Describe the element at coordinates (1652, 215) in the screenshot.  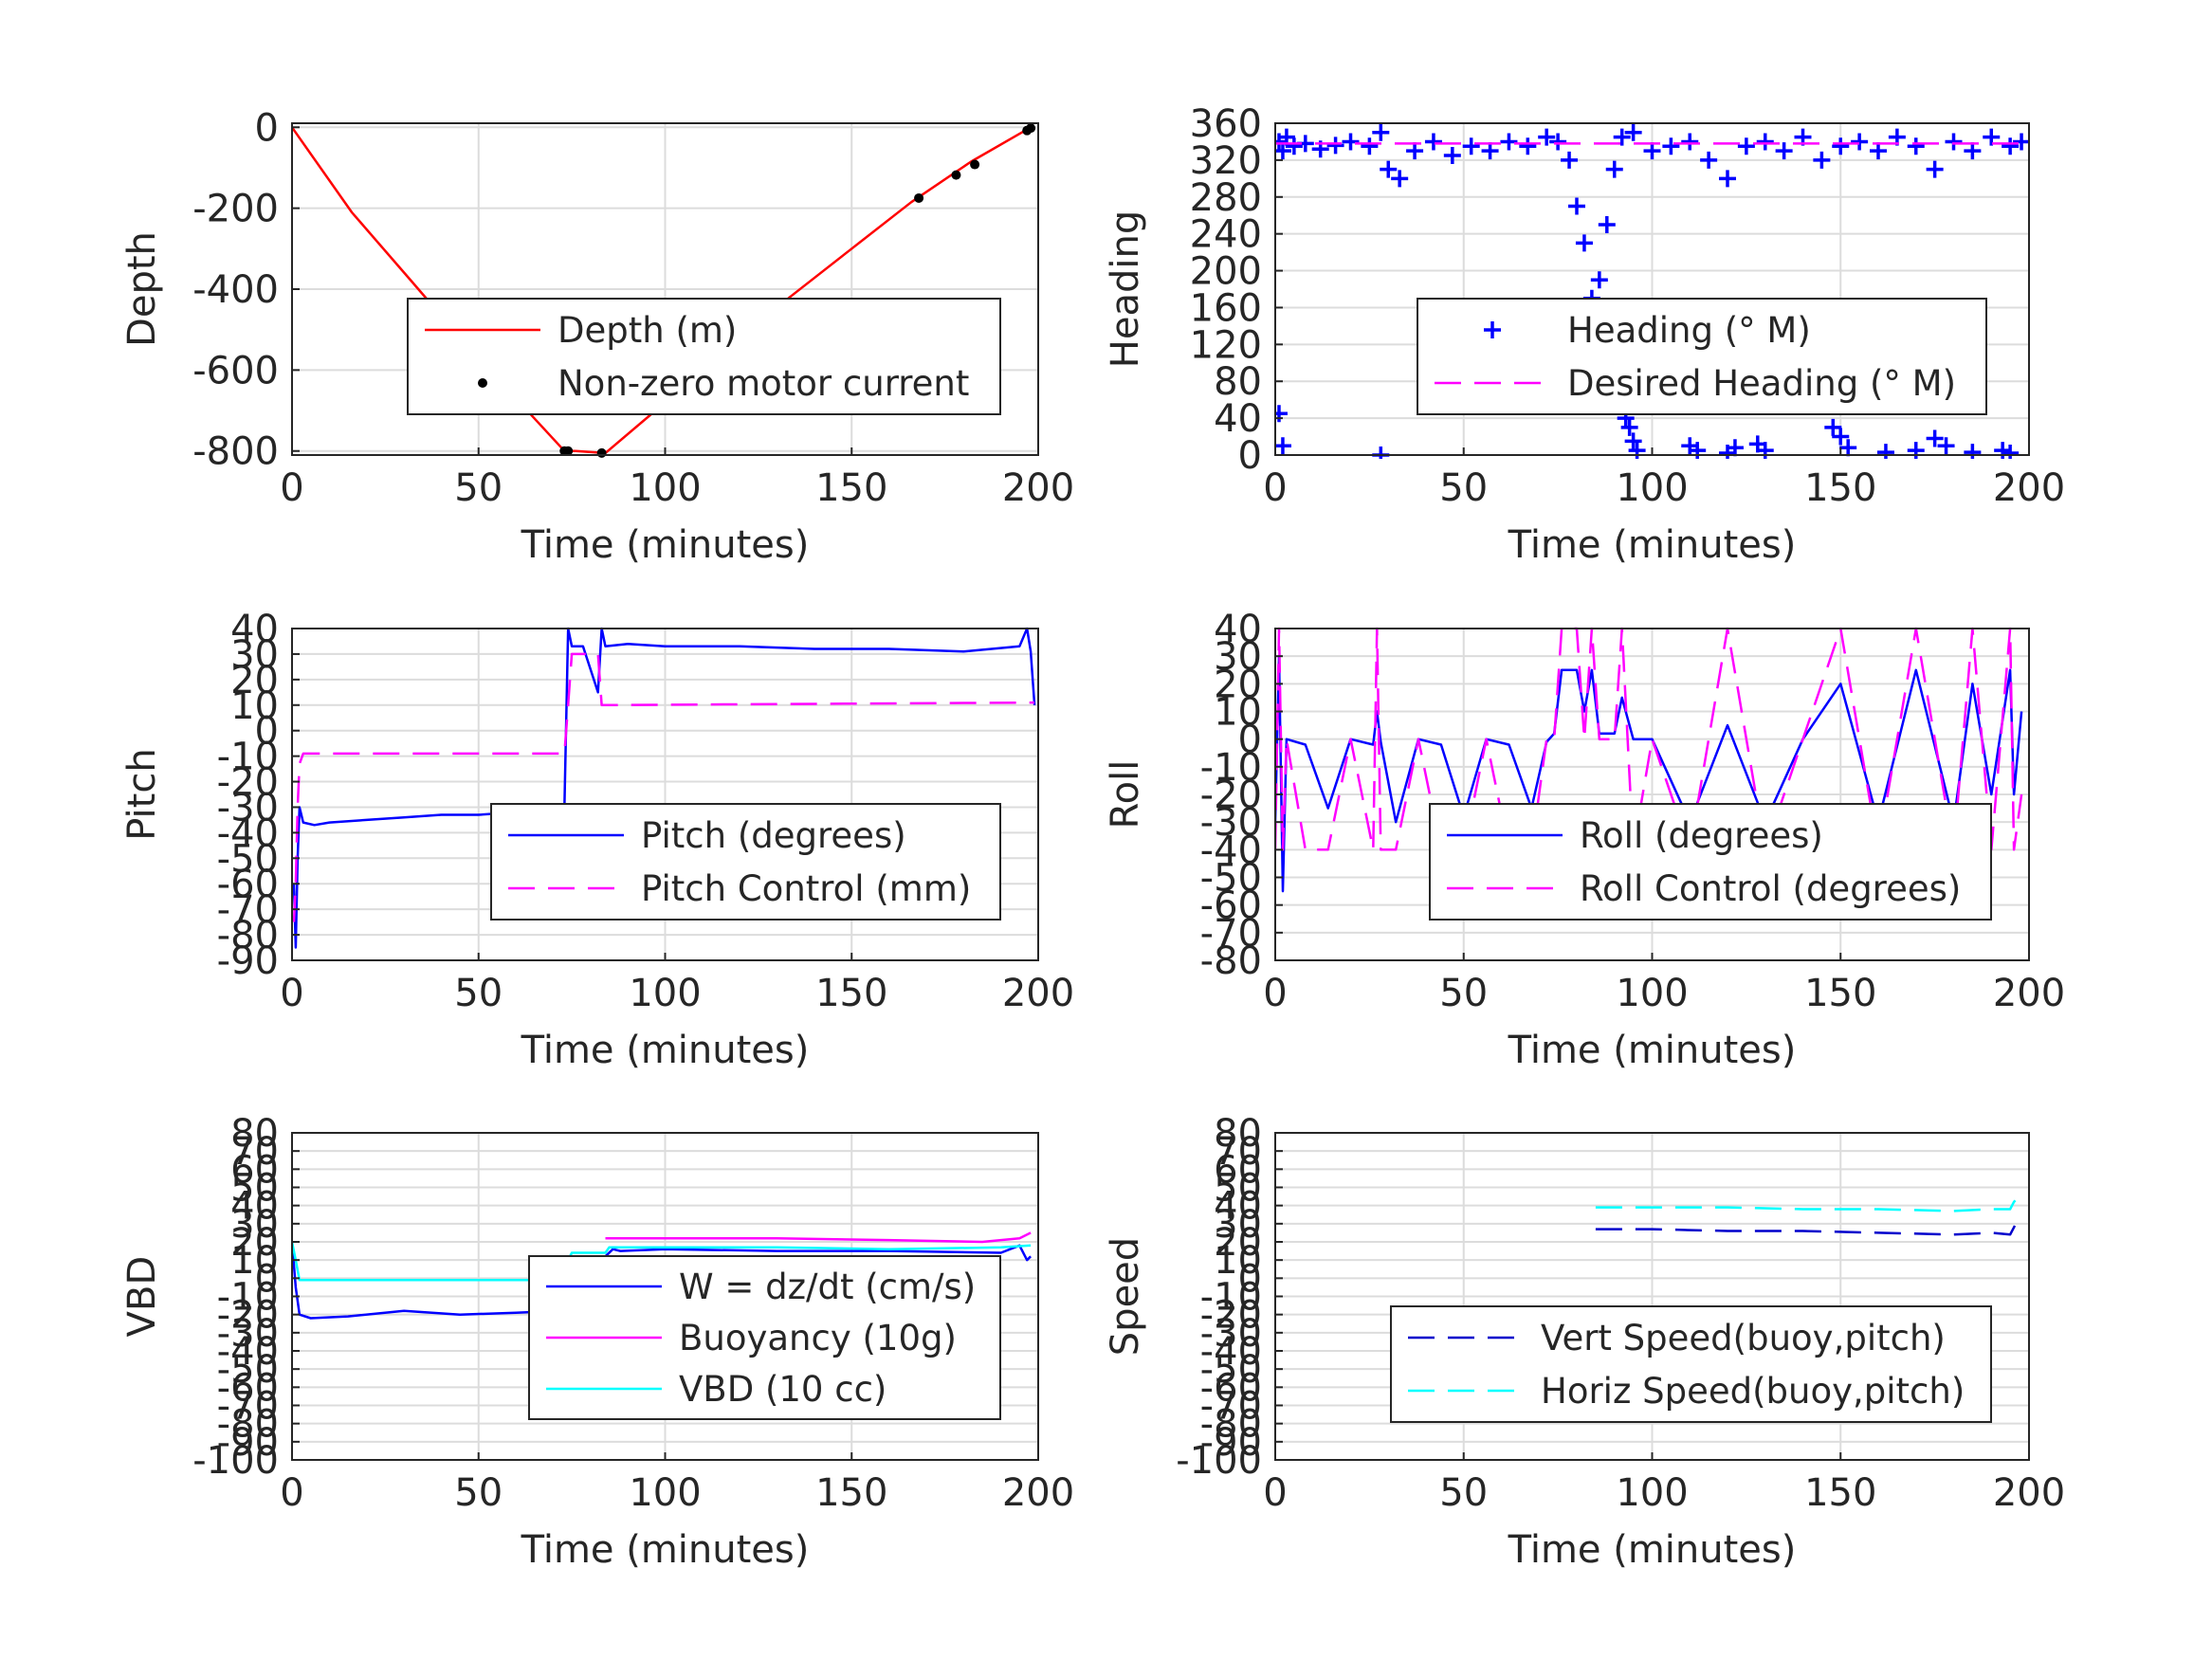
I see `series-heading-m` at that location.